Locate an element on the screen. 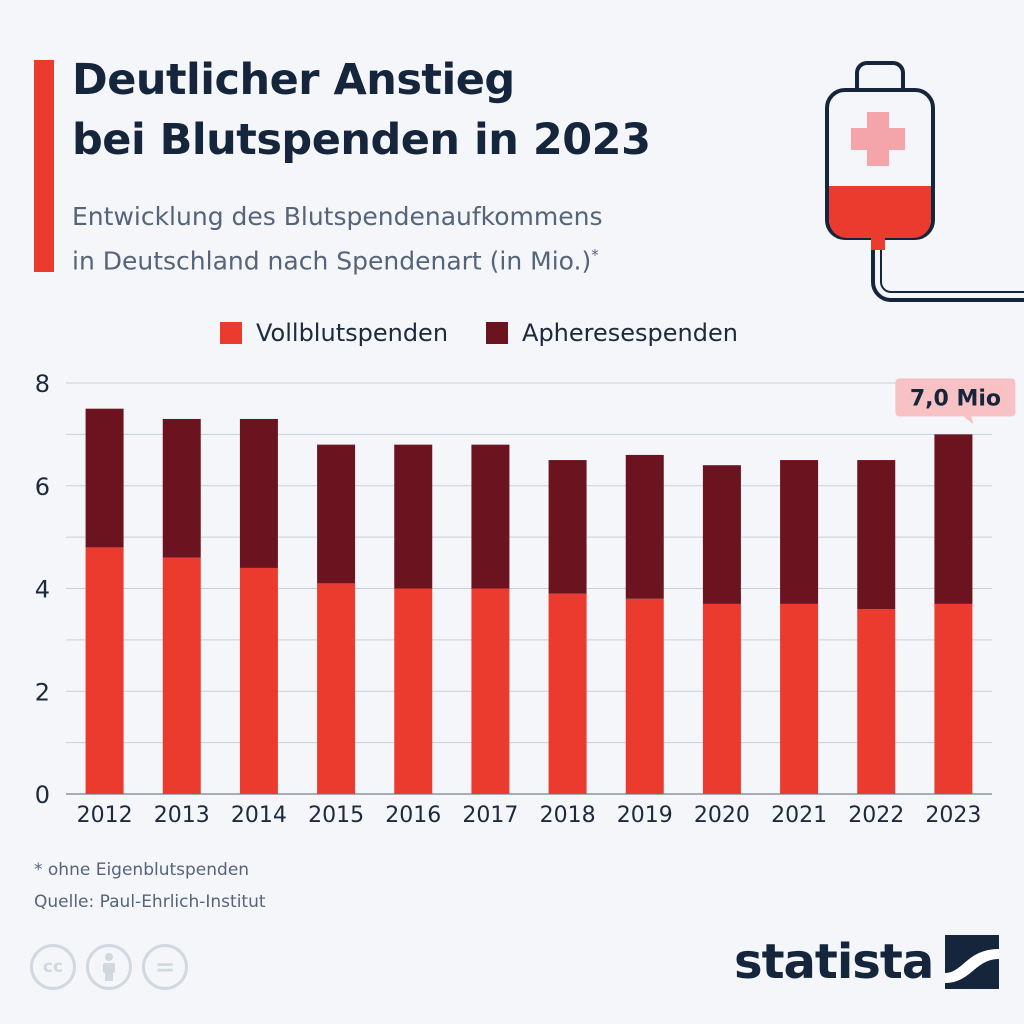  bar-apherese-2019 is located at coordinates (644, 526).